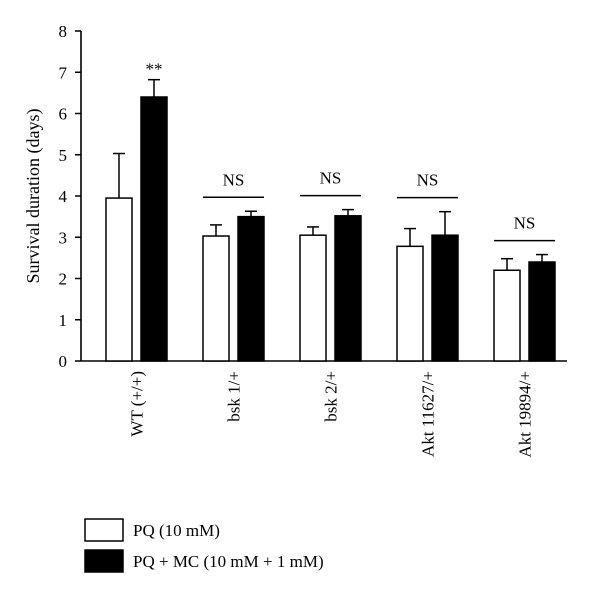  I want to click on y-tick-label: 0, so click(63, 361).